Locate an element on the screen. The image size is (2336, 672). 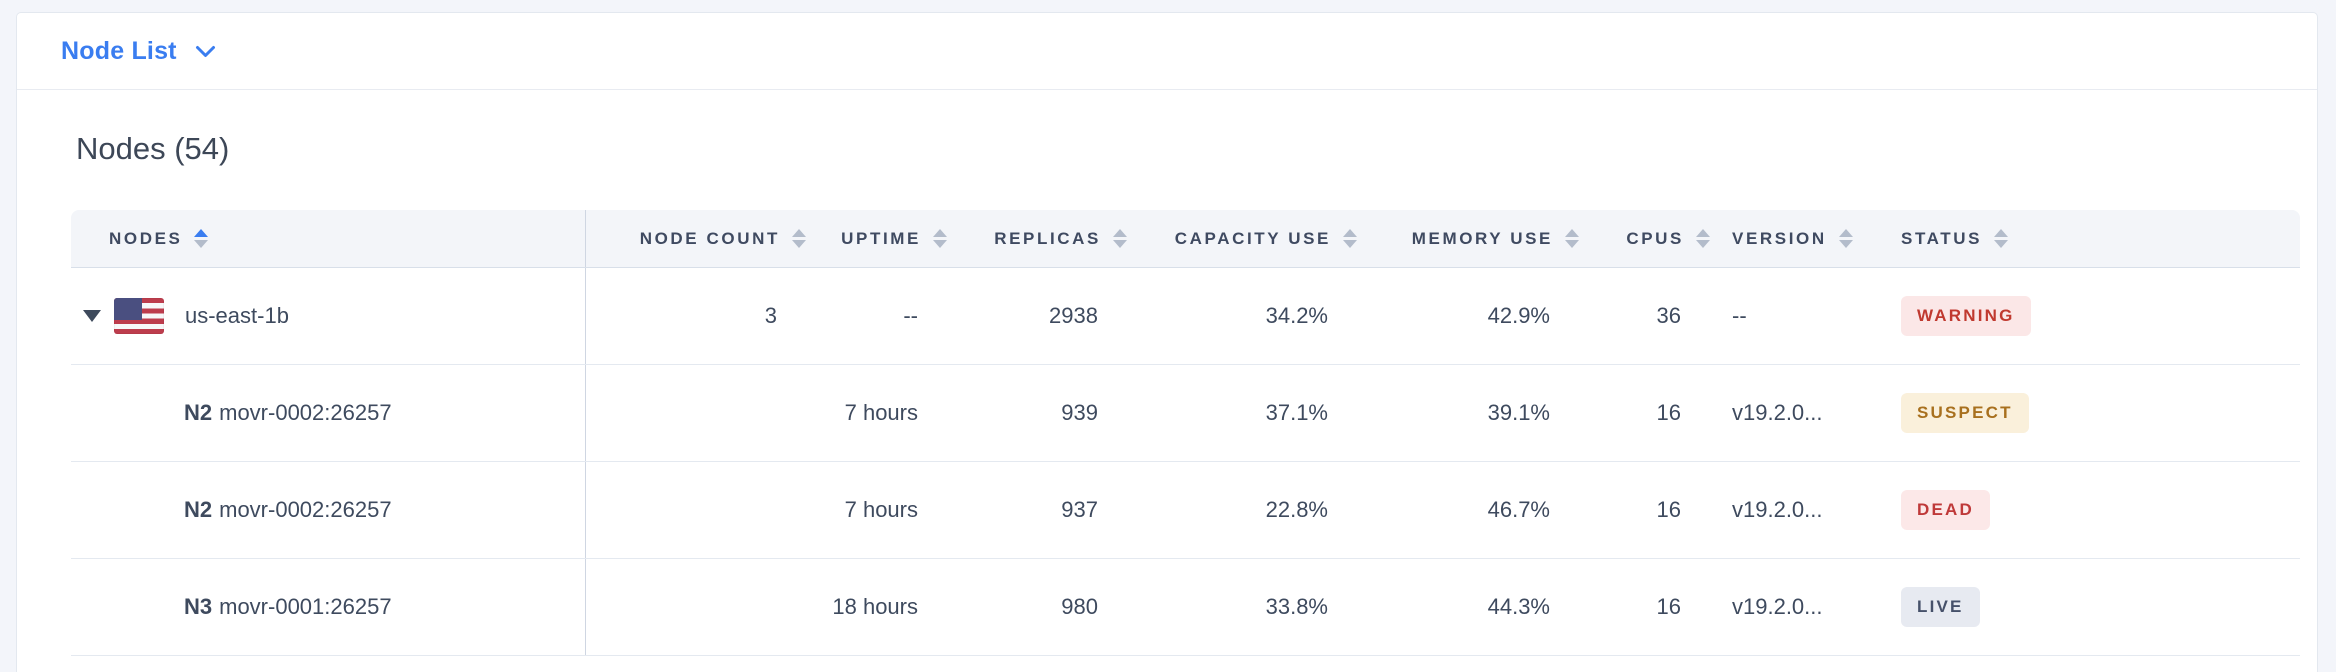
capacity-use-cell: 34.2% is located at coordinates (1296, 315).